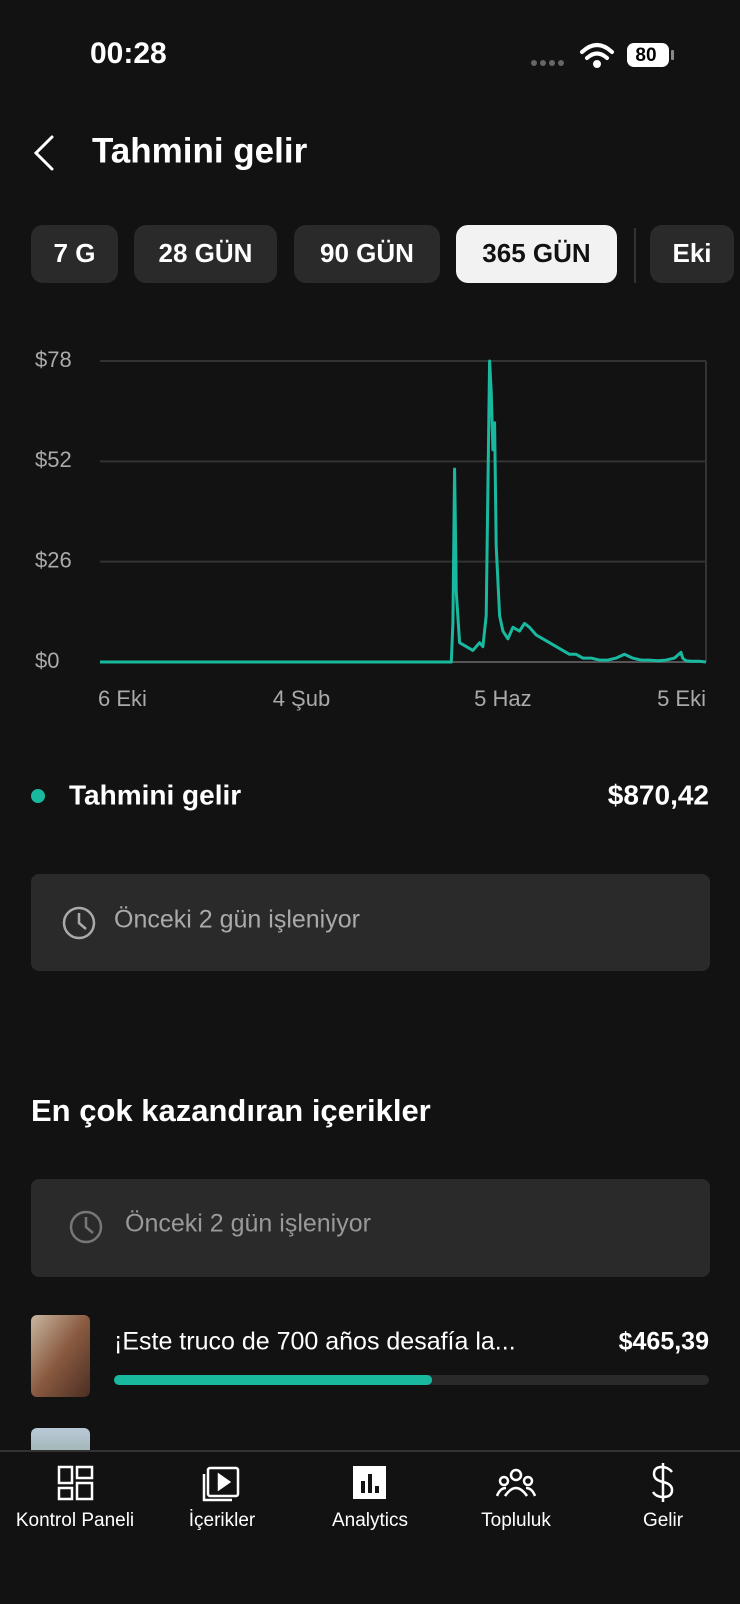 The image size is (740, 1604). I want to click on progress-bar, so click(273, 1380).